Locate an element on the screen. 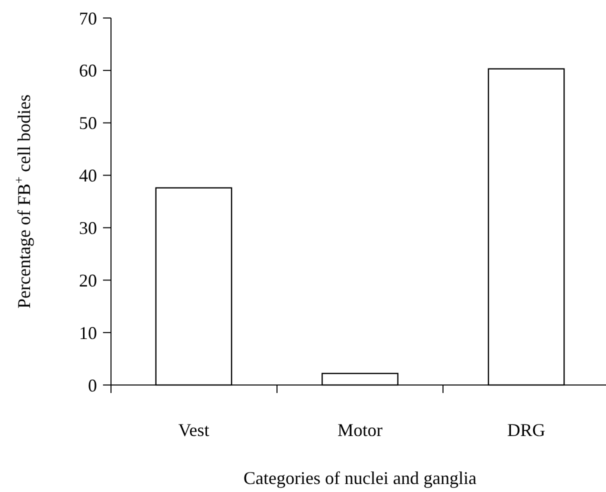  y-tick-label: 70 is located at coordinates (88, 18).